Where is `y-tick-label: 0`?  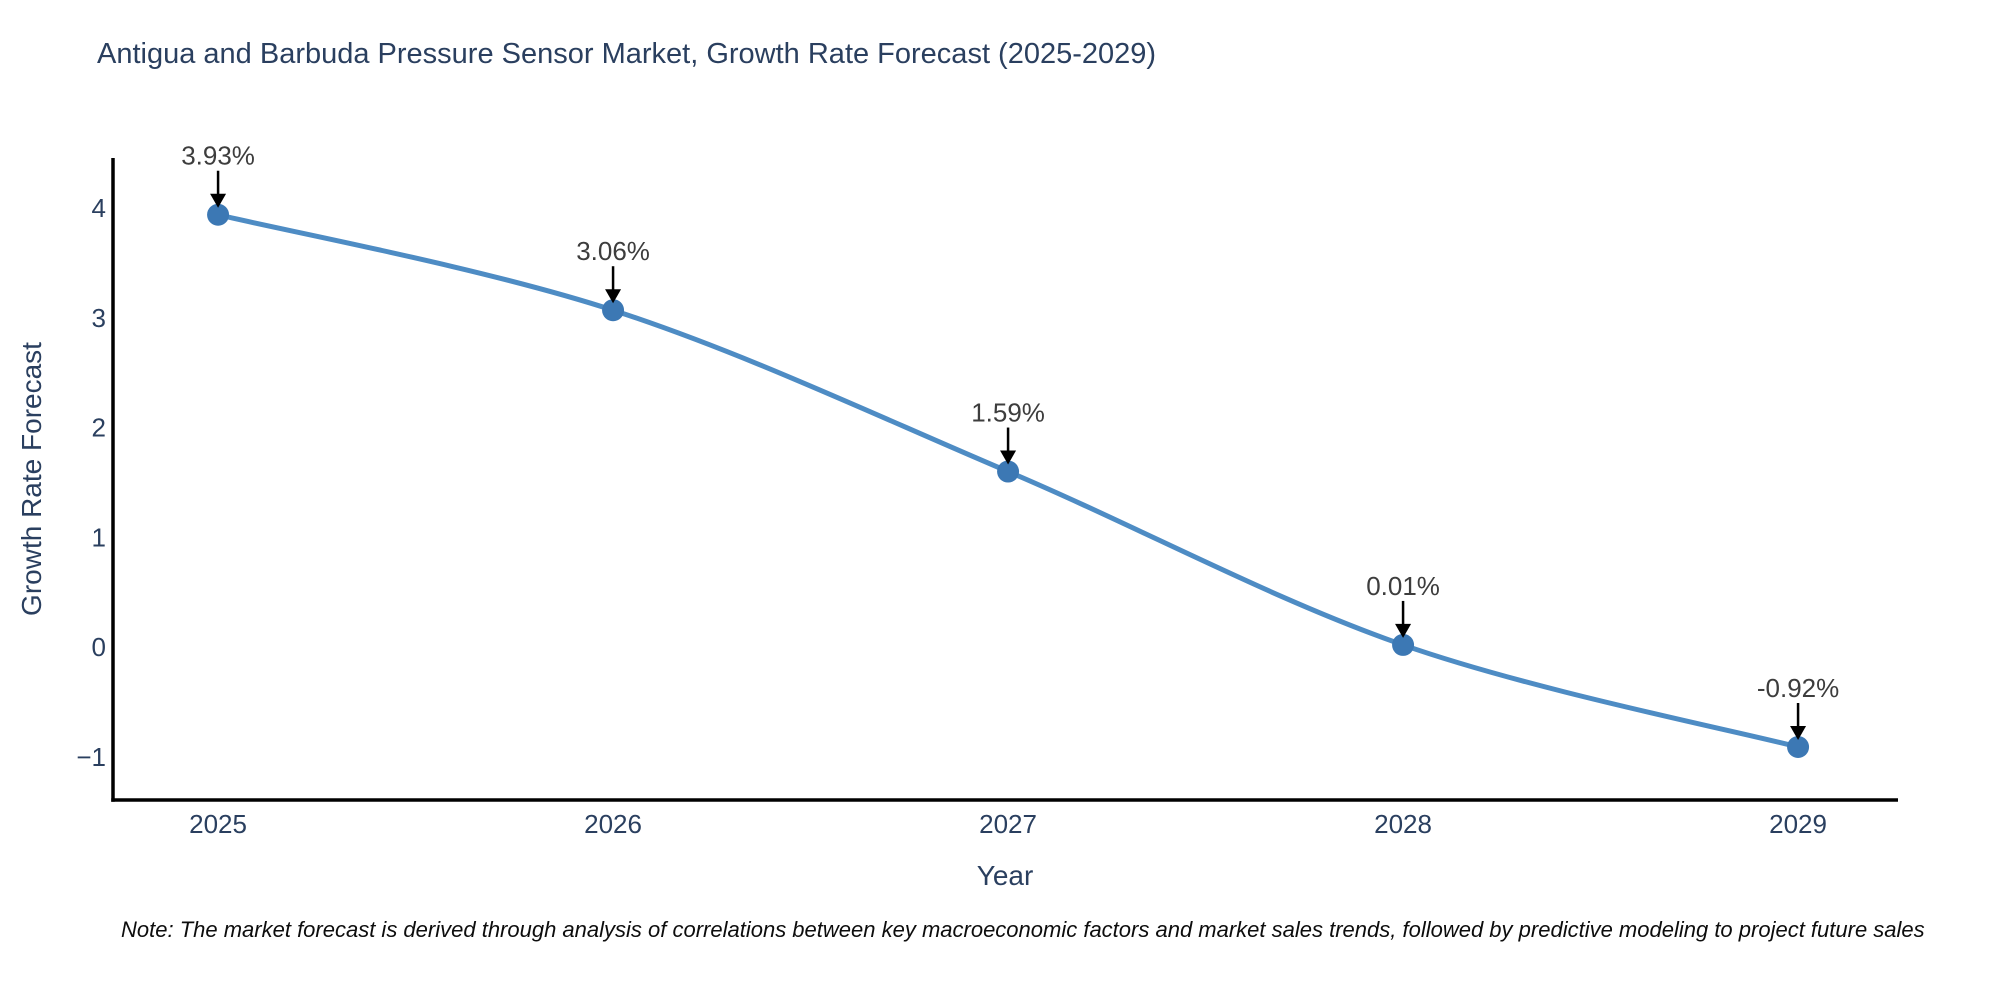 y-tick-label: 0 is located at coordinates (99, 647).